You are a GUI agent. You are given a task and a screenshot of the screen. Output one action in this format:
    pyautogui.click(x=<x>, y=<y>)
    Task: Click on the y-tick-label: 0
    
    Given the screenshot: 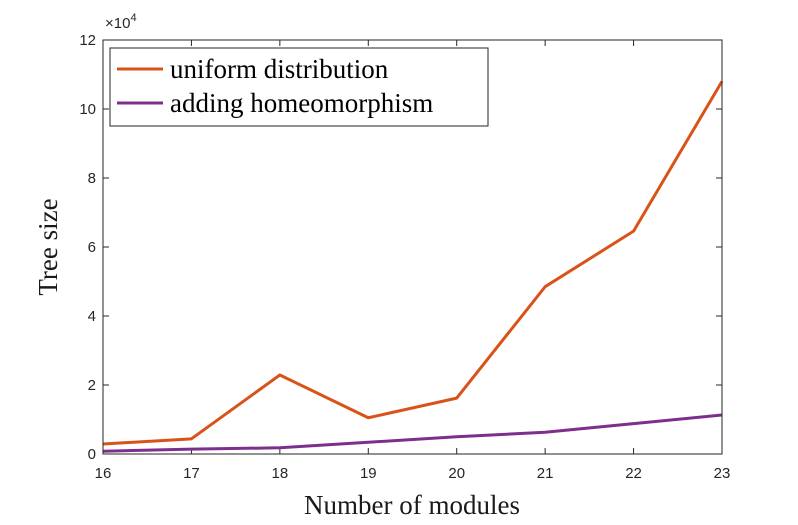 What is the action you would take?
    pyautogui.click(x=92, y=454)
    